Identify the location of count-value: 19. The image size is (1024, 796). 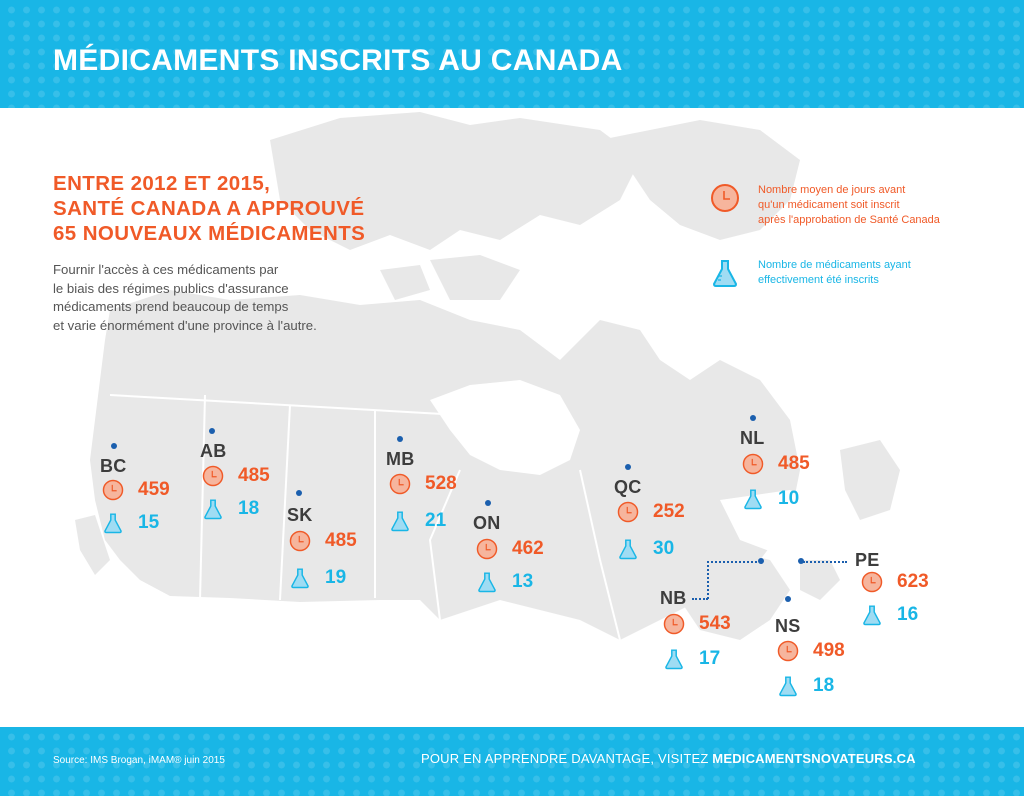
(336, 577).